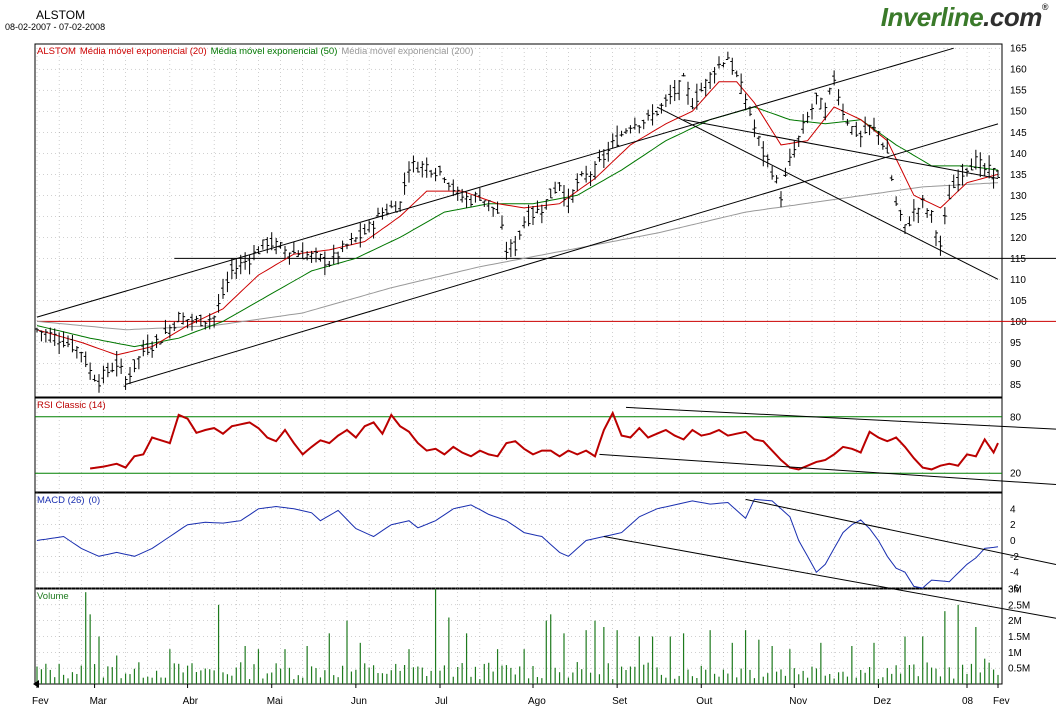  I want to click on scroll-start-arrow, so click(36, 684).